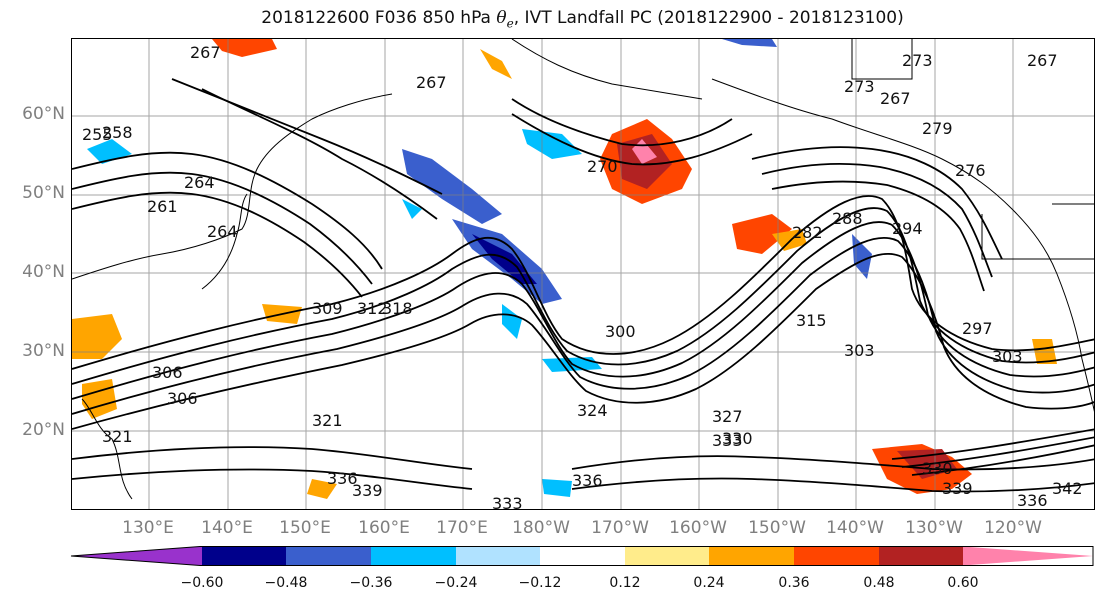 This screenshot has width=1105, height=603. I want to click on lon-label-170e: 170°E, so click(462, 528).